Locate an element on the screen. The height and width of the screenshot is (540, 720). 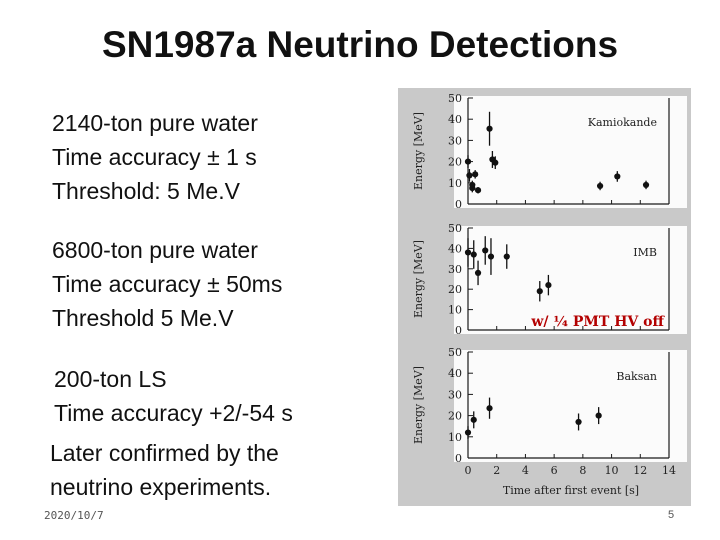
x-tick-label: 14 is located at coordinates (669, 470).